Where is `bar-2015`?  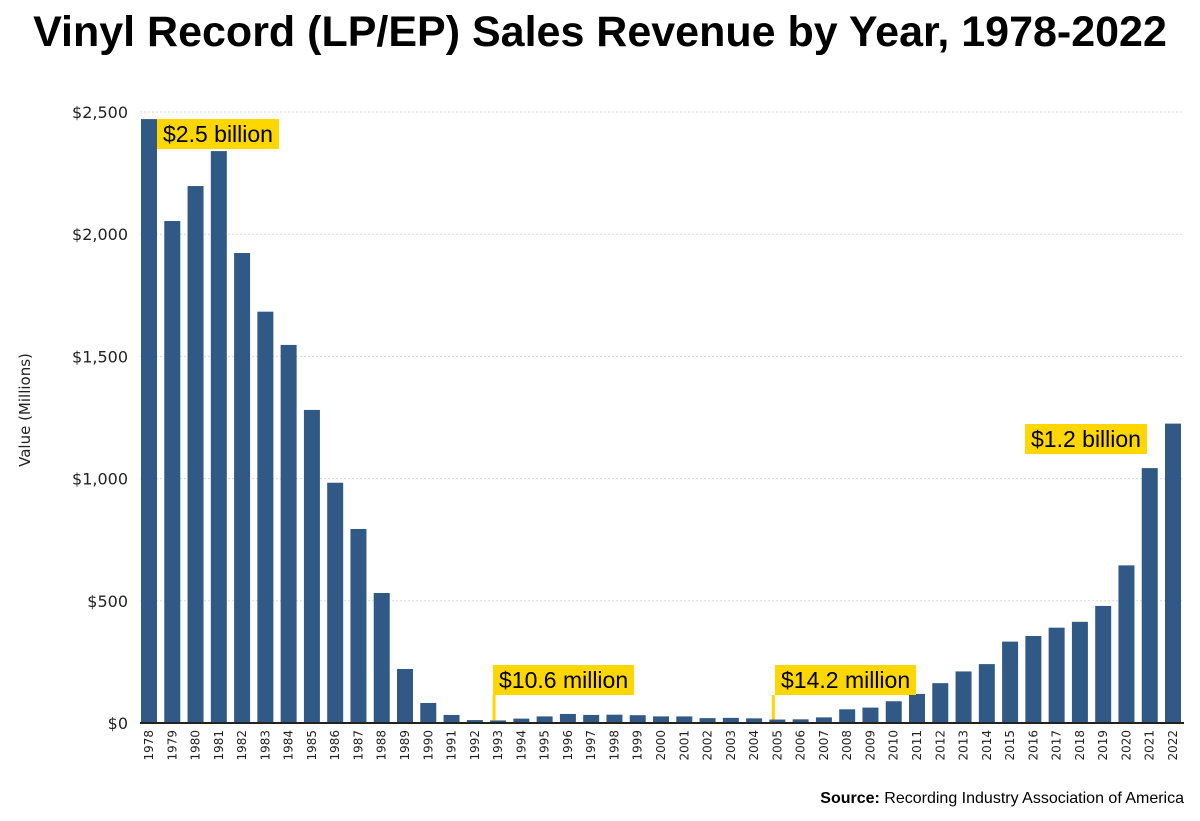
bar-2015 is located at coordinates (1010, 682).